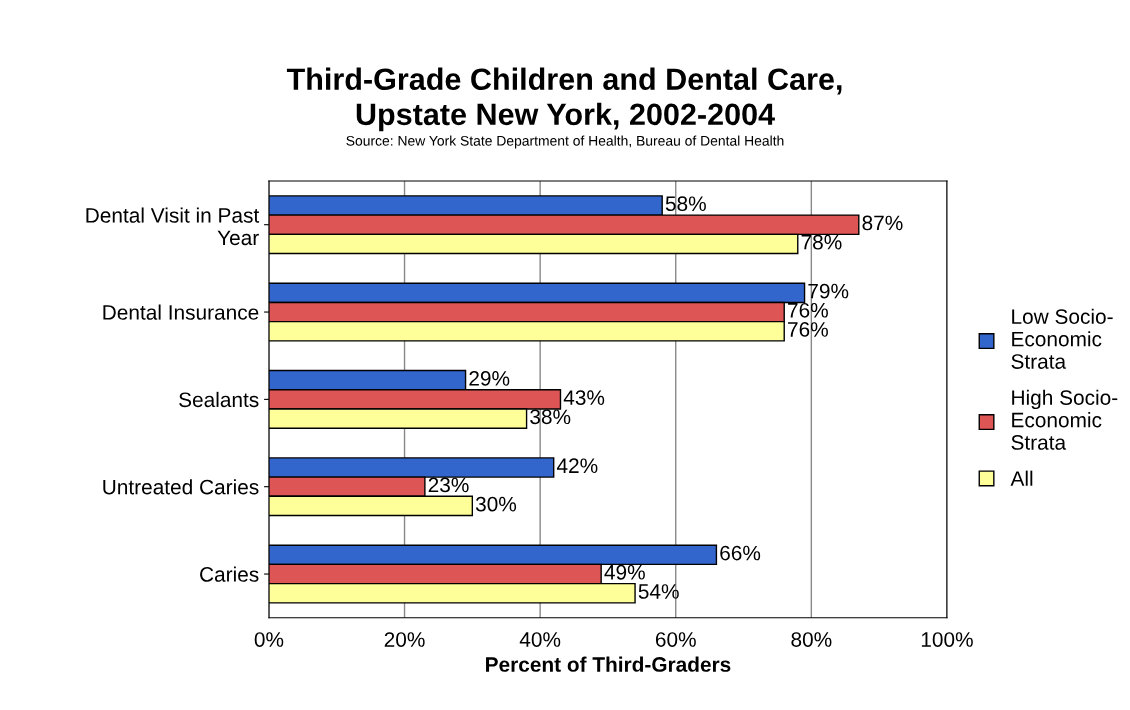 Image resolution: width=1130 pixels, height=710 pixels. Describe the element at coordinates (540, 639) in the screenshot. I see `x-tick-label: 40%` at that location.